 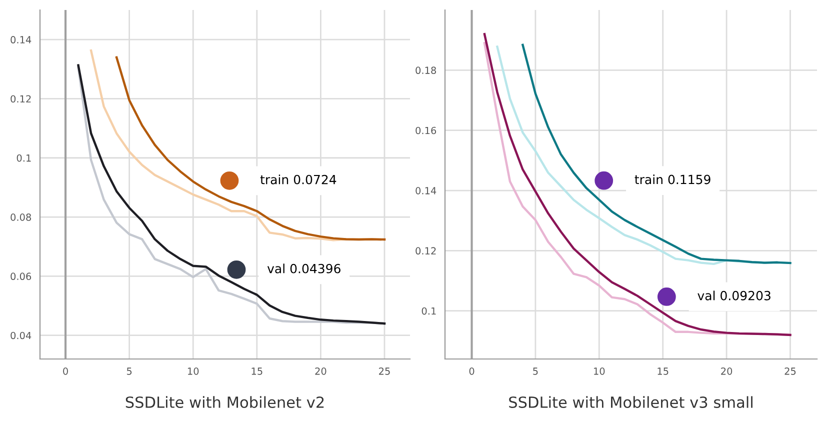 What do you see at coordinates (426, 70) in the screenshot?
I see `y-tick-label: 0.18` at bounding box center [426, 70].